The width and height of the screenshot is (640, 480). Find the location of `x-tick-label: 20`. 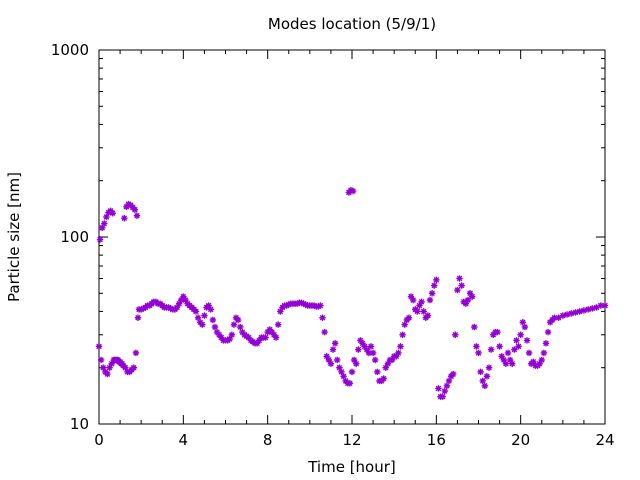

x-tick-label: 20 is located at coordinates (520, 440).